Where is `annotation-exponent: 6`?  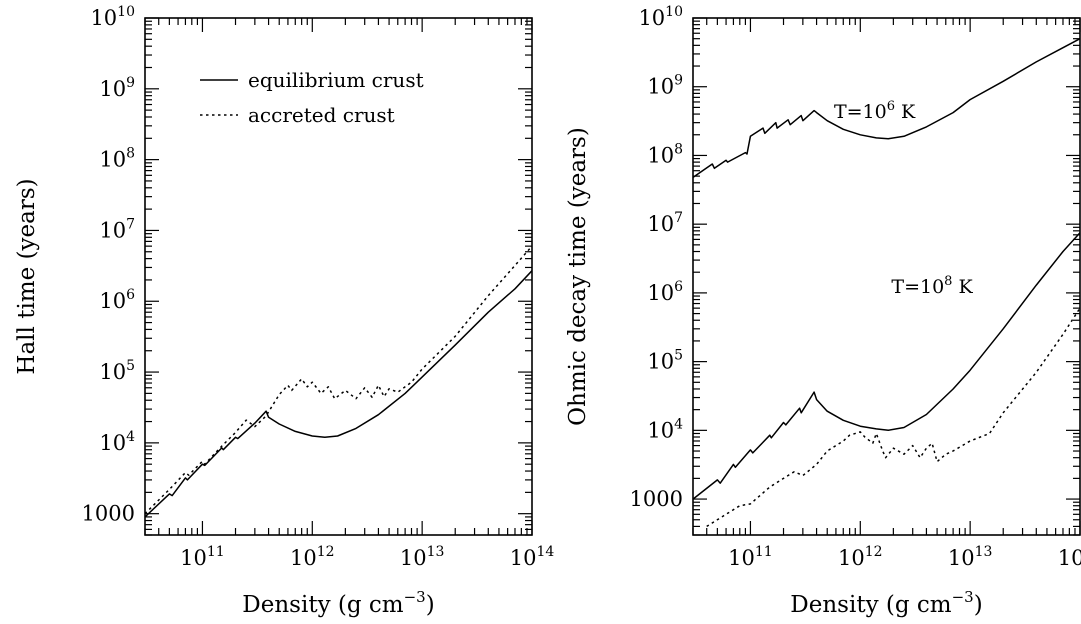 annotation-exponent: 6 is located at coordinates (891, 106).